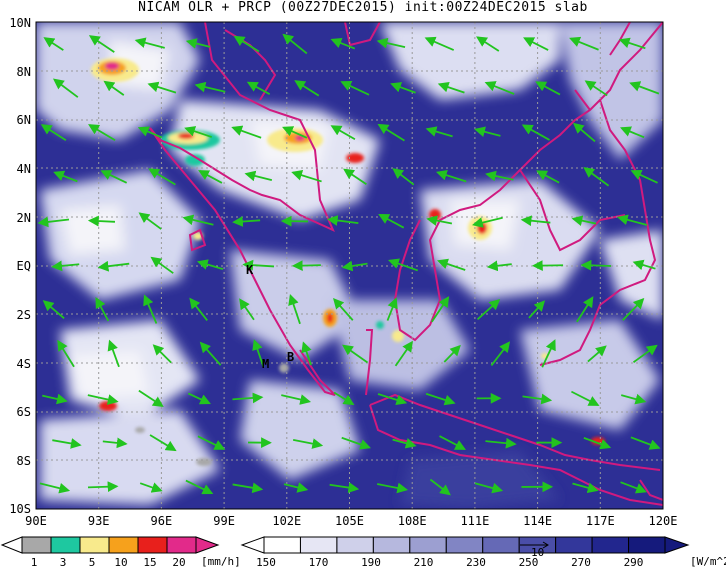 This screenshot has height=571, width=726. What do you see at coordinates (252, 545) in the screenshot?
I see `olr-legend-left-arrow` at bounding box center [252, 545].